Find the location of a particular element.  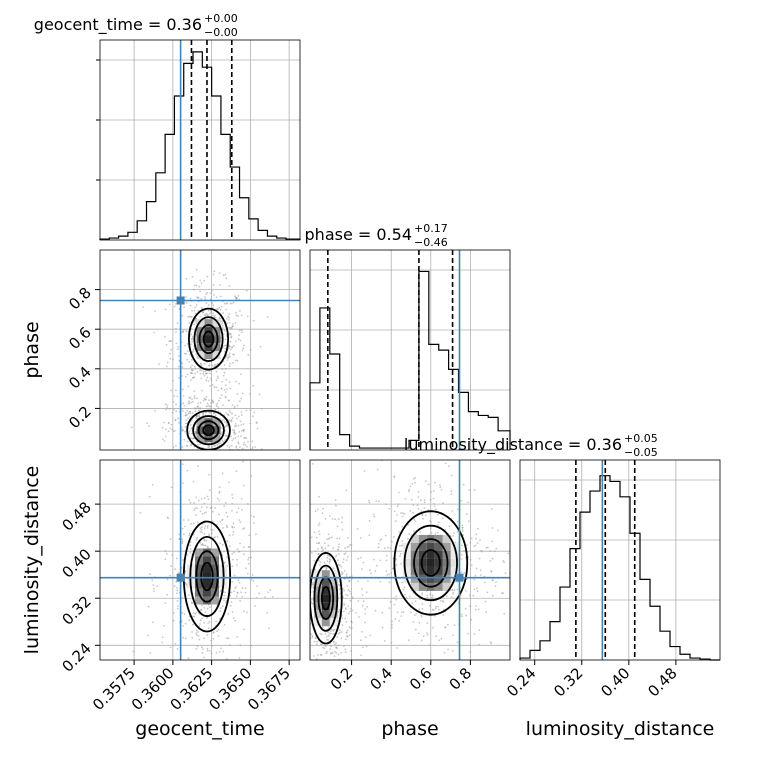

panel-title-phase: phase = 0.54 +0.17−0.46 is located at coordinates (376, 235).